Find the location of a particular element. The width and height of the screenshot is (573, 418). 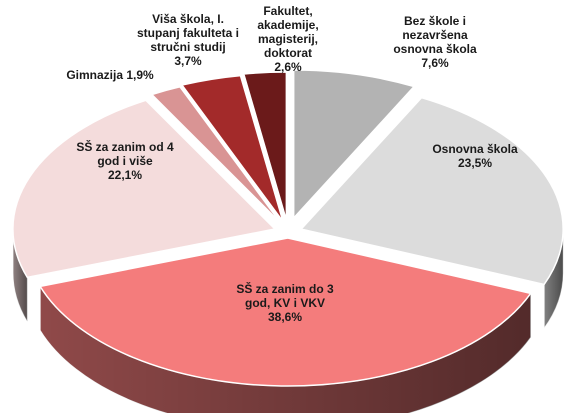

slice-label-5: Gimnazija 1,9% is located at coordinates (110, 75).